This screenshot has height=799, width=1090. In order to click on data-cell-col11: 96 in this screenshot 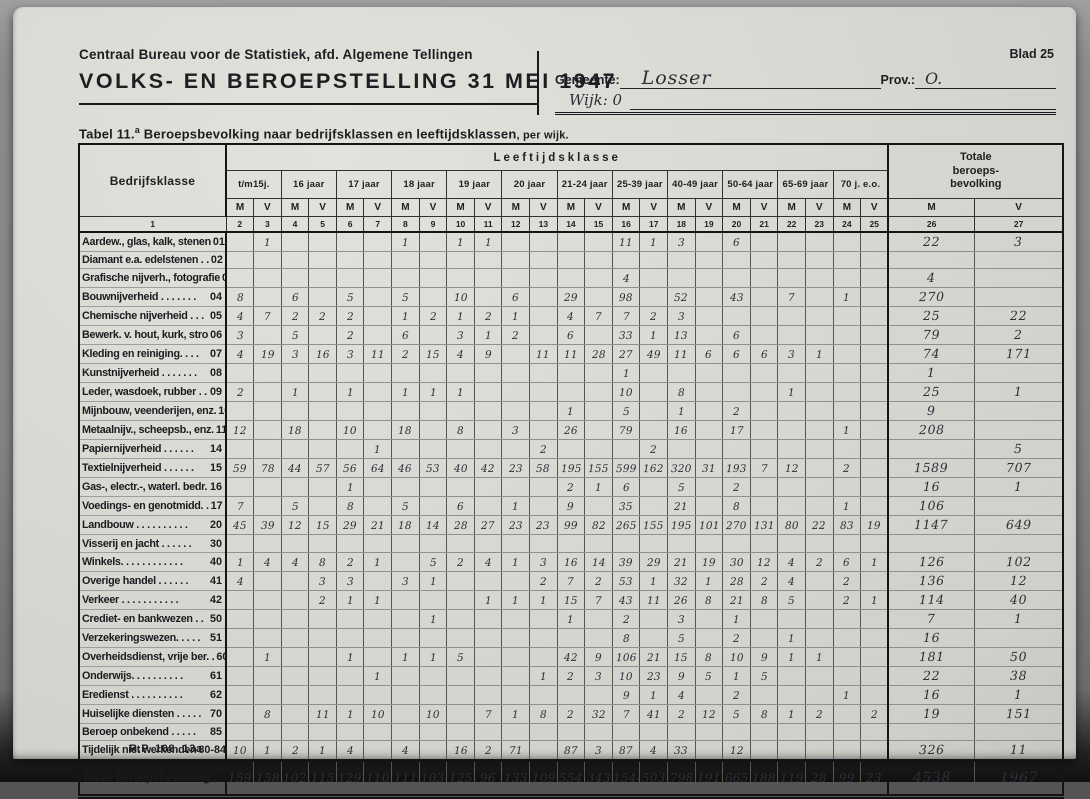, I will do `click(487, 778)`.